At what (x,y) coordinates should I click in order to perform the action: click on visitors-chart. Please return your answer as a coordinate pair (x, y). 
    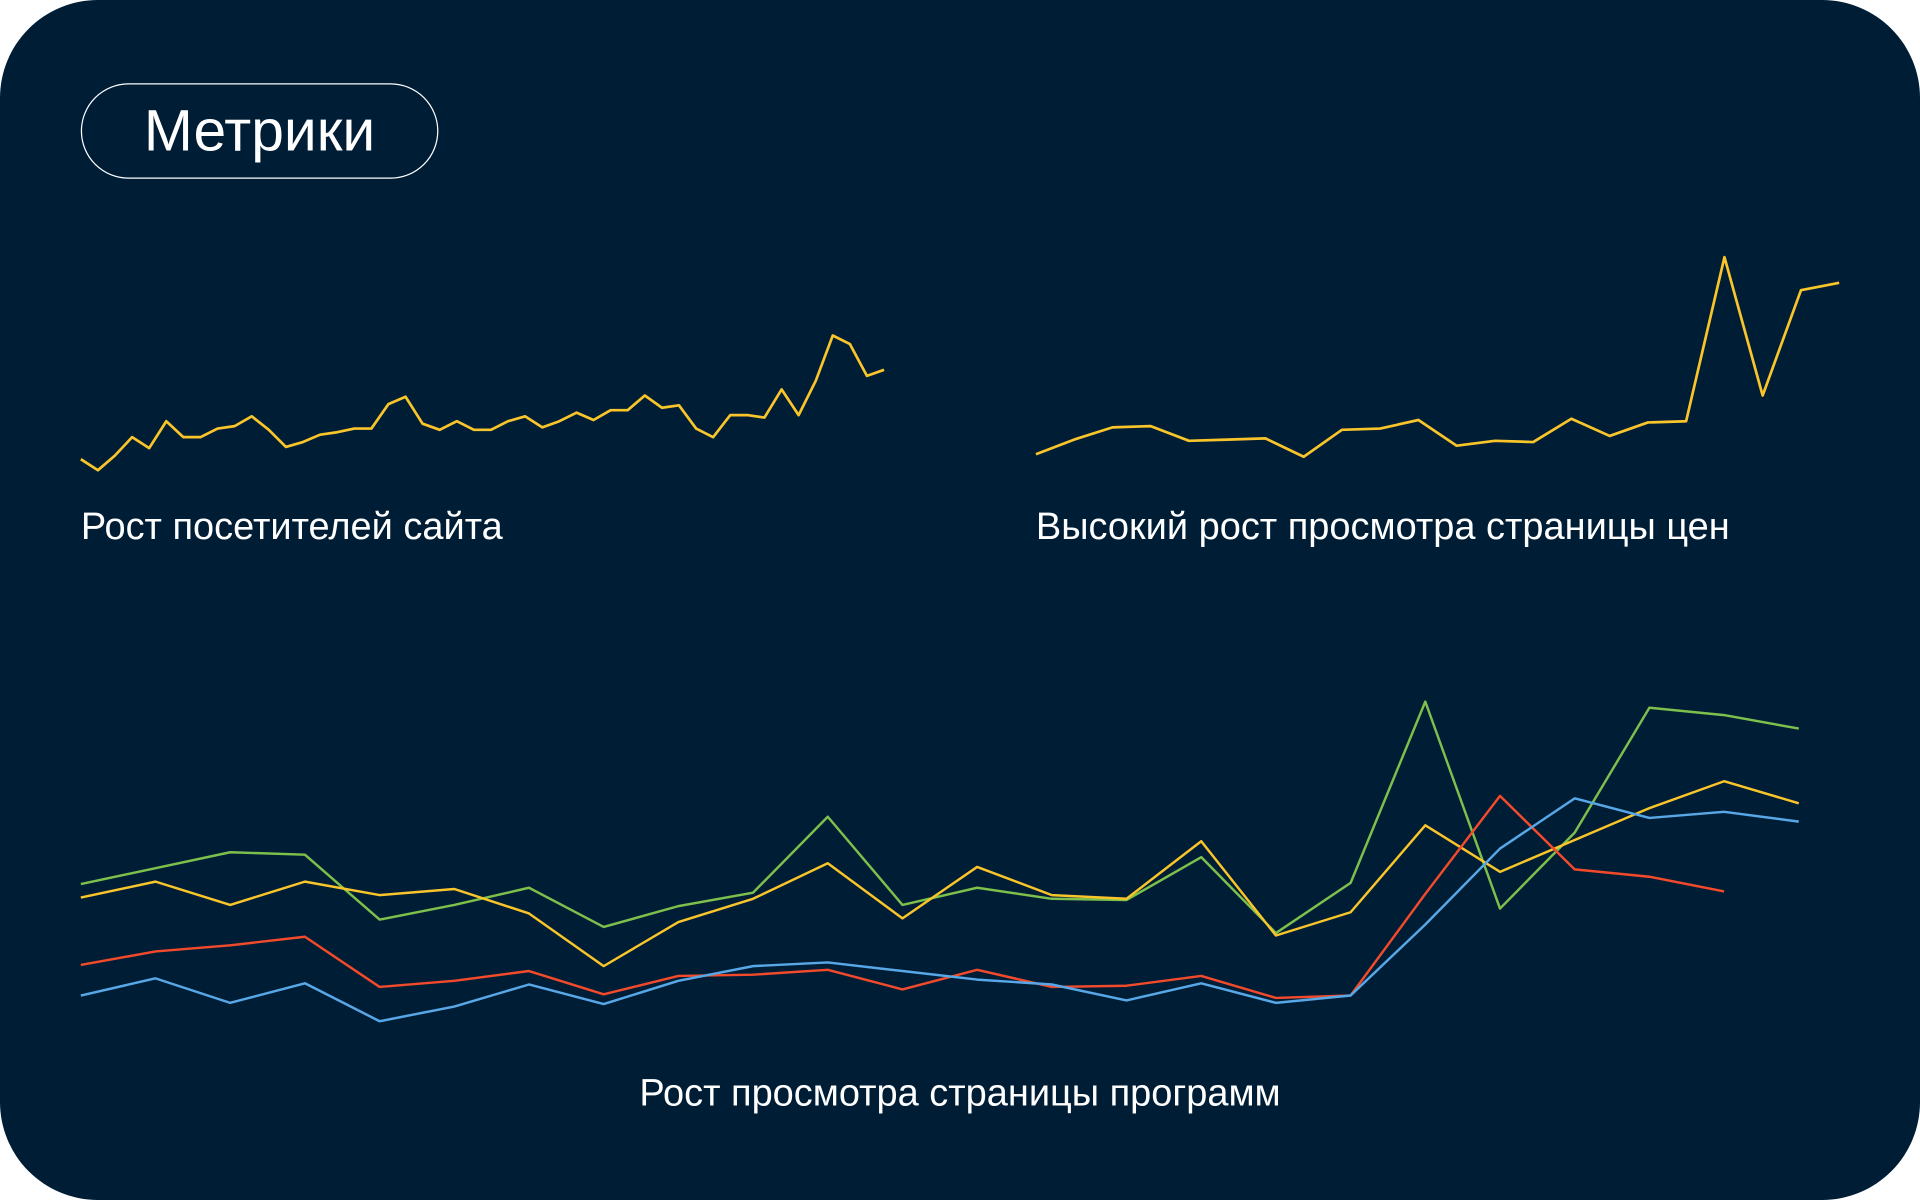
    Looking at the image, I should click on (482, 403).